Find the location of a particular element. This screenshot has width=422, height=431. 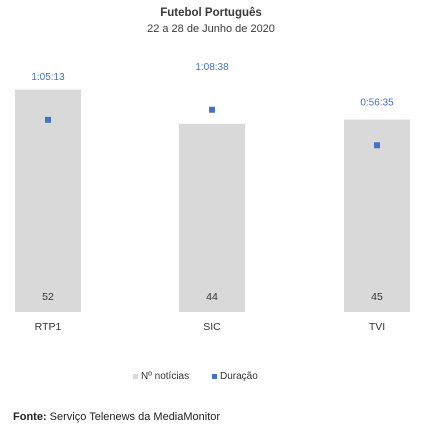

bar-value-label-sic: 44 is located at coordinates (212, 297).